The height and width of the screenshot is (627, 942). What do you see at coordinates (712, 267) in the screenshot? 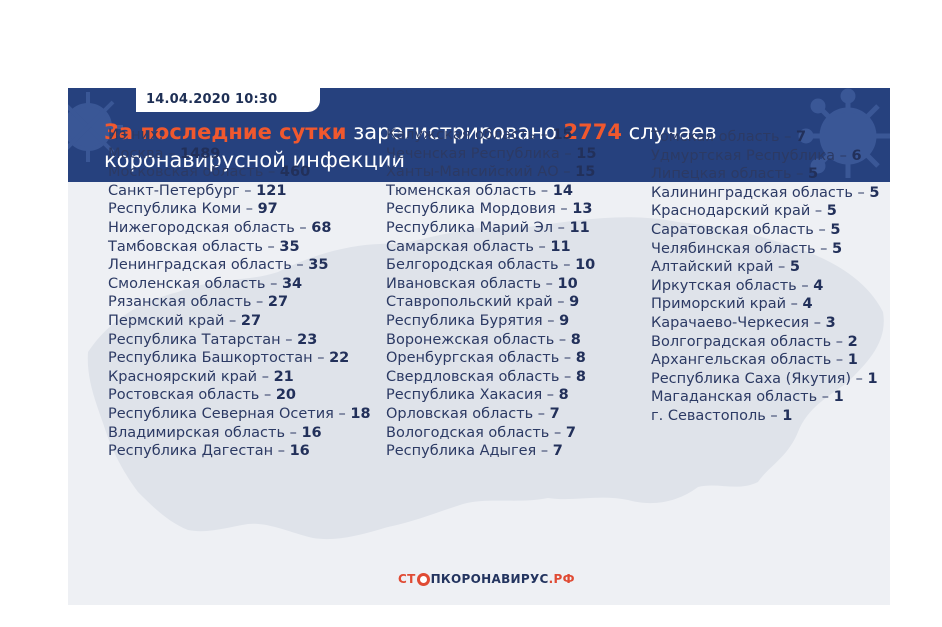
I see `region-name: Алтайский край` at bounding box center [712, 267].